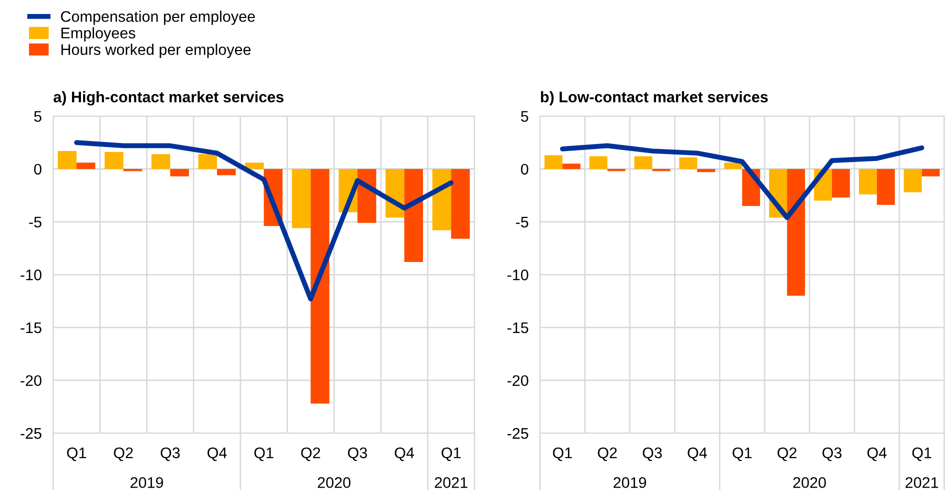 The image size is (949, 490). What do you see at coordinates (654, 98) in the screenshot?
I see `chart-title: b) Low-contact market services` at bounding box center [654, 98].